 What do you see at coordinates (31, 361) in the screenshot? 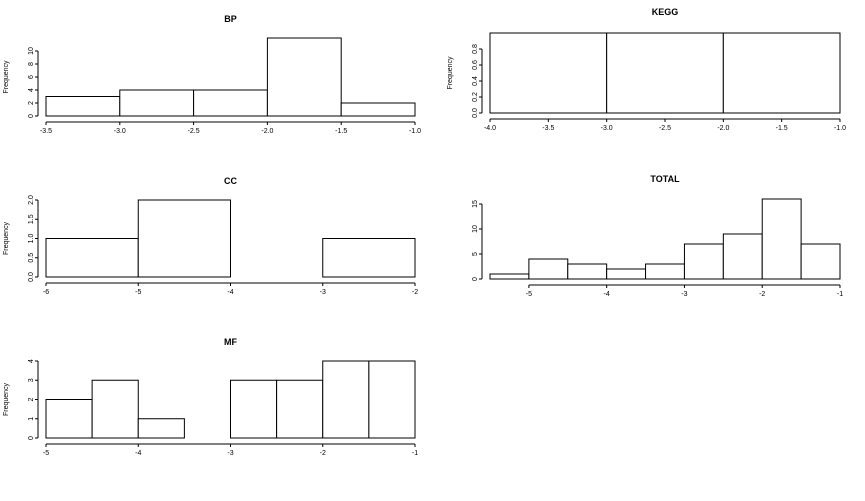
I see `y-tick-label-mf-4: 4` at bounding box center [31, 361].